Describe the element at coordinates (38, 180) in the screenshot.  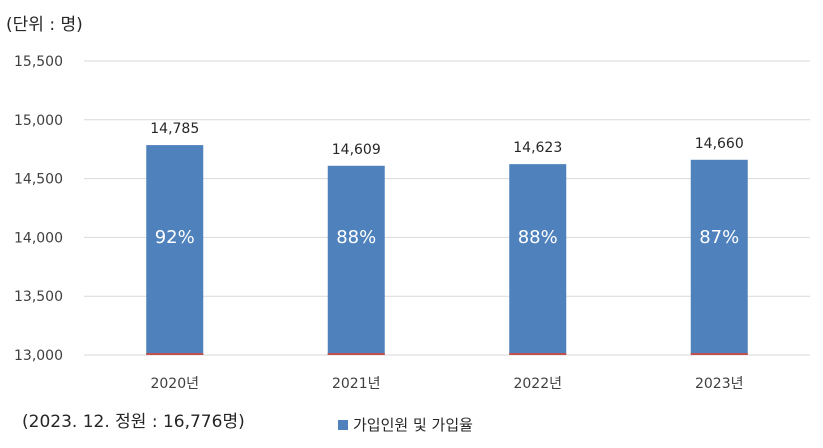
I see `y-tick-label: 14,500` at that location.